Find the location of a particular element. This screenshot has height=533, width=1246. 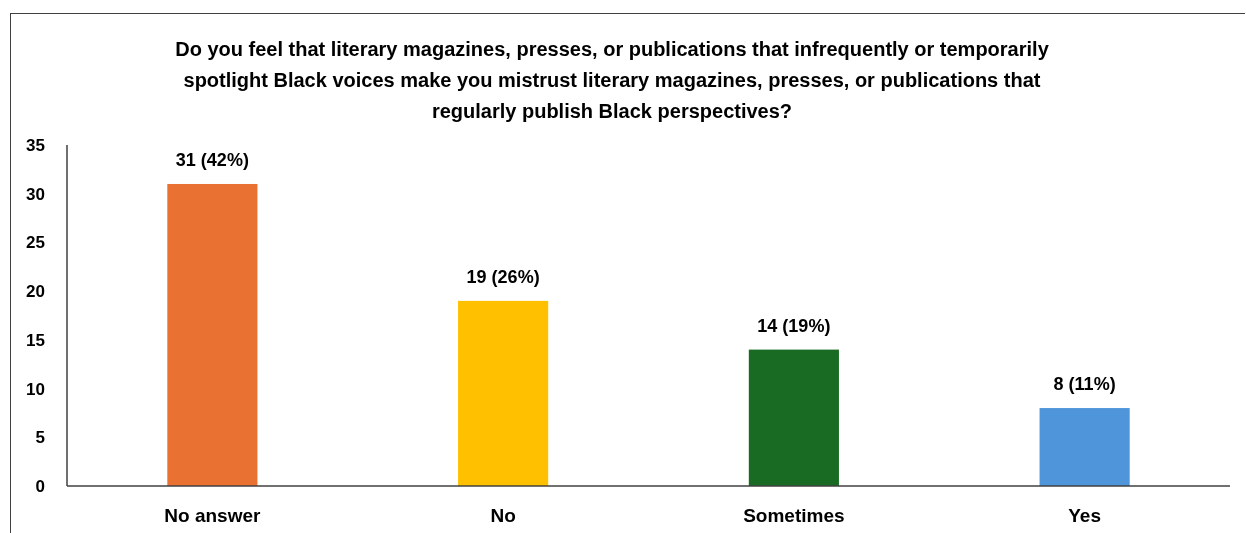

y-tick-label: 10 is located at coordinates (35, 389).